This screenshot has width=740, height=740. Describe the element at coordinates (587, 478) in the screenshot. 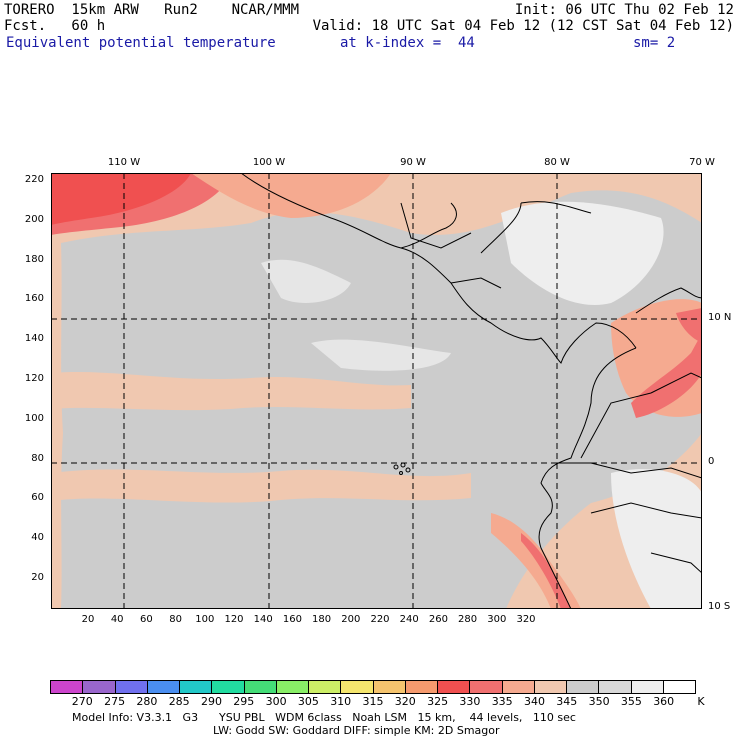

I see `coastline-south-america` at that location.